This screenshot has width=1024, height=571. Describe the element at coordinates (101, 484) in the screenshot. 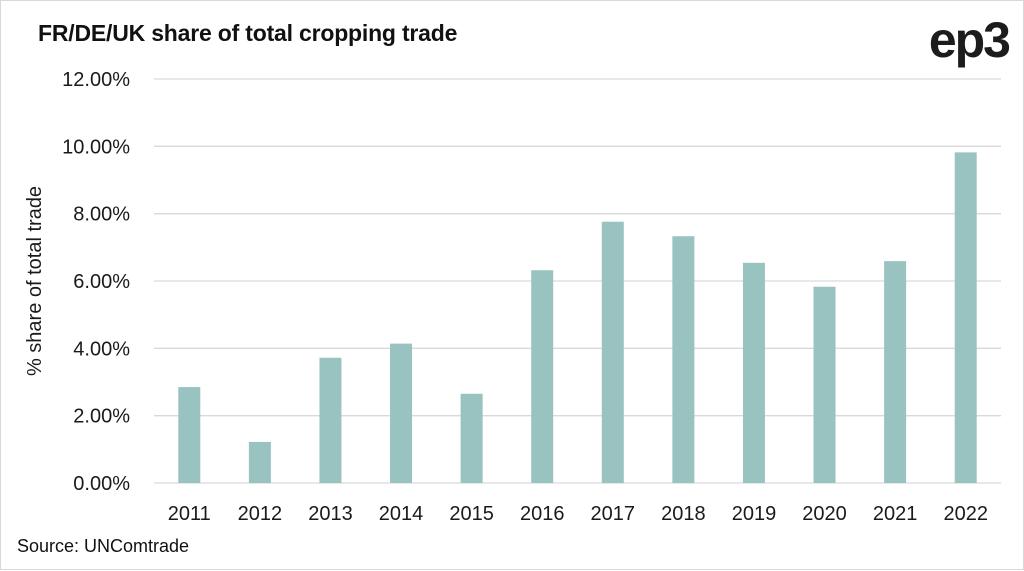

I see `y-tick-label: 0.00%` at that location.